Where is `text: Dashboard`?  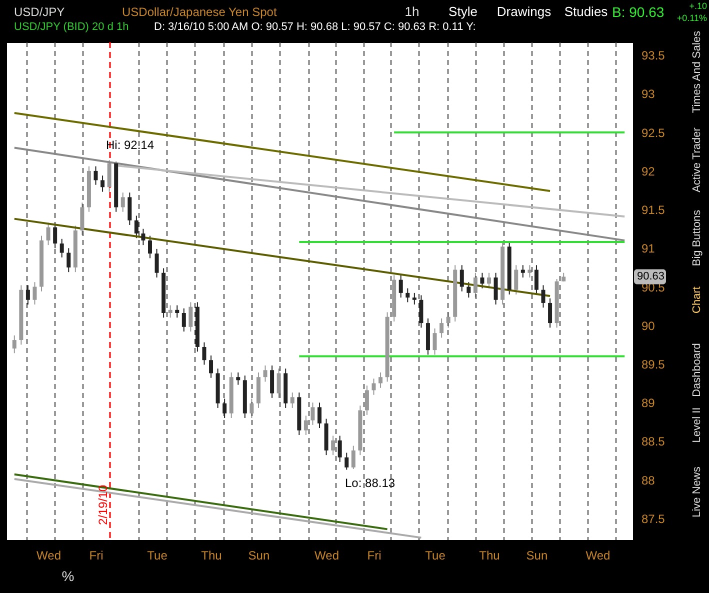 text: Dashboard is located at coordinates (697, 370).